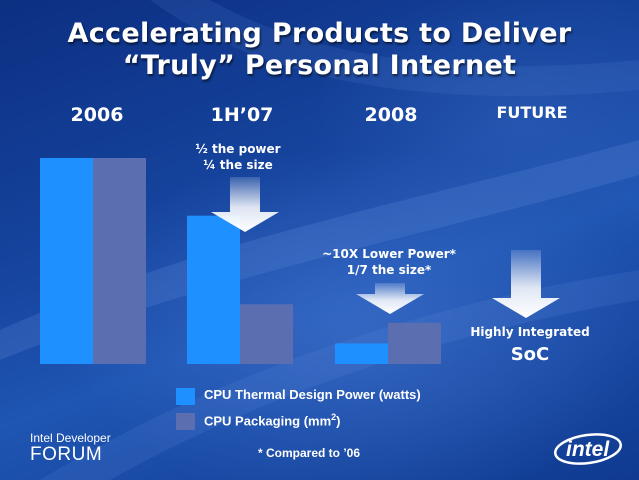  Describe the element at coordinates (531, 112) in the screenshot. I see `category-label-3: FUTURE` at that location.